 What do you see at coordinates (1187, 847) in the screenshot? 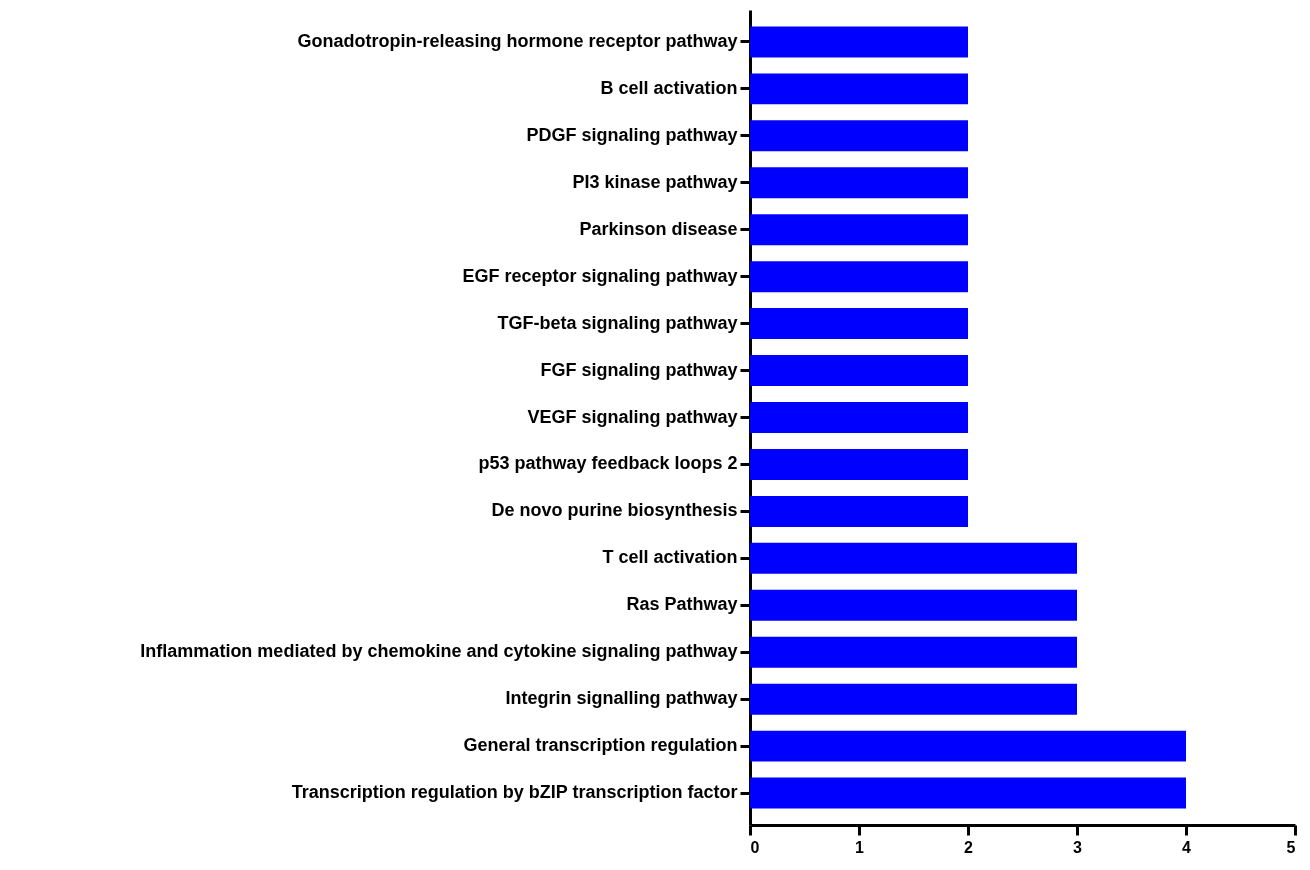
I see `x-tick-label: 4` at bounding box center [1187, 847].